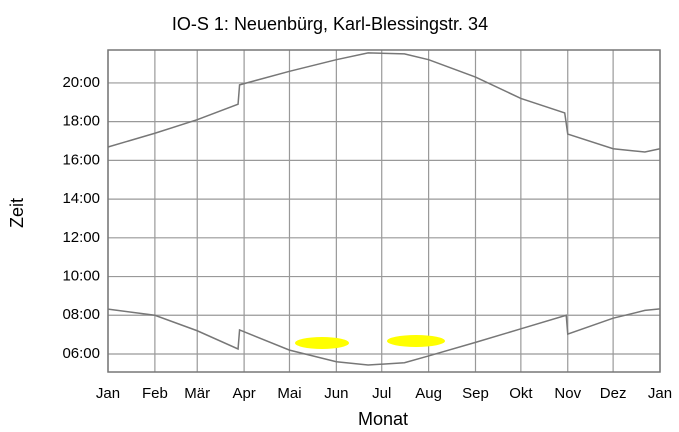 The width and height of the screenshot is (679, 432). I want to click on y-axis-label: Zeit, so click(17, 213).